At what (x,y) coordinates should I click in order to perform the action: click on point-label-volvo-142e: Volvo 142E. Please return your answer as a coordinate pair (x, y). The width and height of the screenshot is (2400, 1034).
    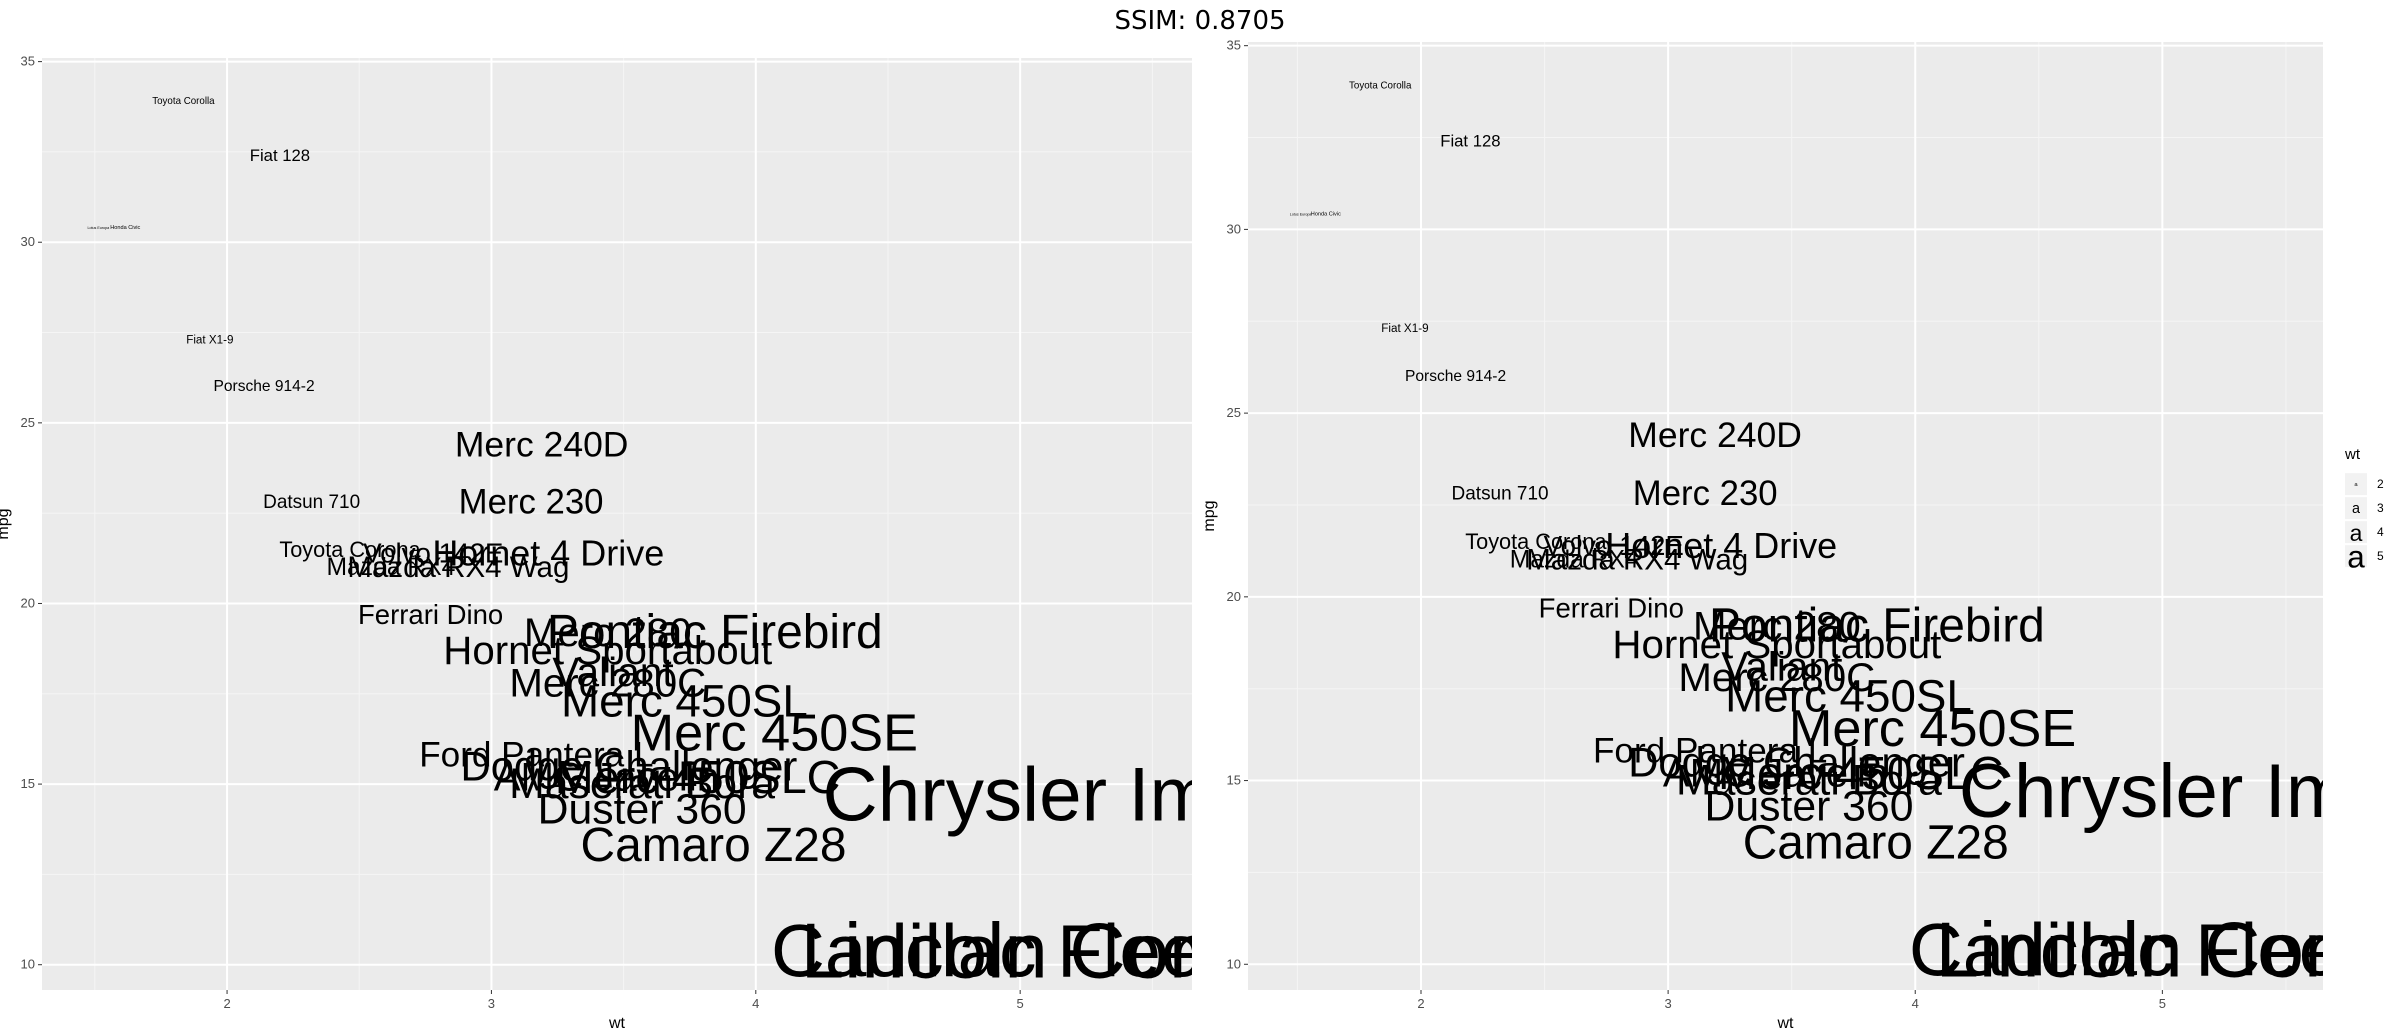
    Looking at the image, I should click on (433, 552).